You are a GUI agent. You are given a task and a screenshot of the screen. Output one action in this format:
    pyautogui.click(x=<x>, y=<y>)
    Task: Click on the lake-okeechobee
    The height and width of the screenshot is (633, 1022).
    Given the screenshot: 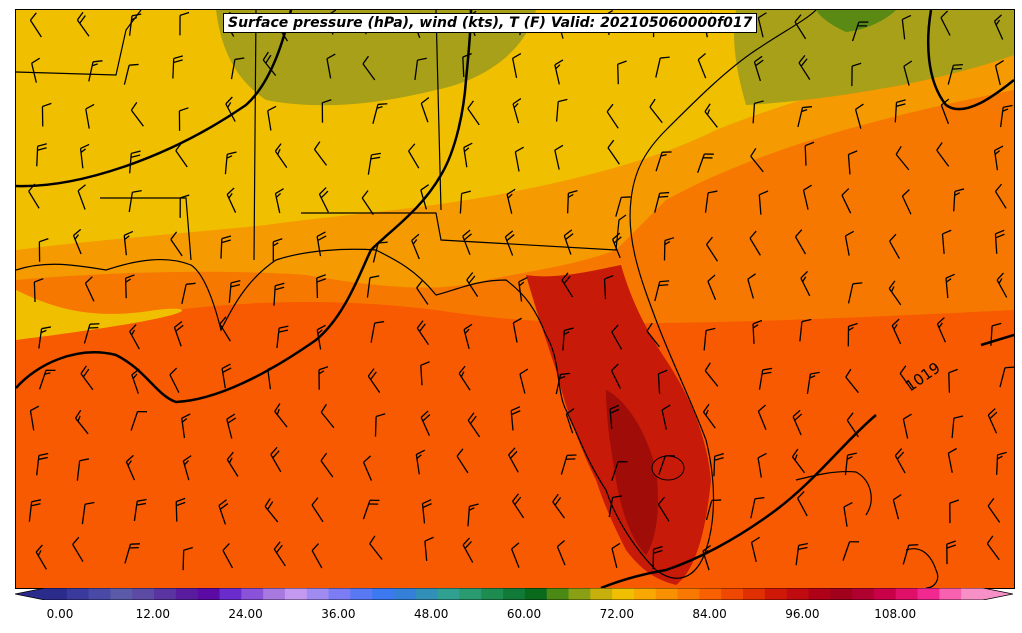 What is the action you would take?
    pyautogui.click(x=668, y=468)
    